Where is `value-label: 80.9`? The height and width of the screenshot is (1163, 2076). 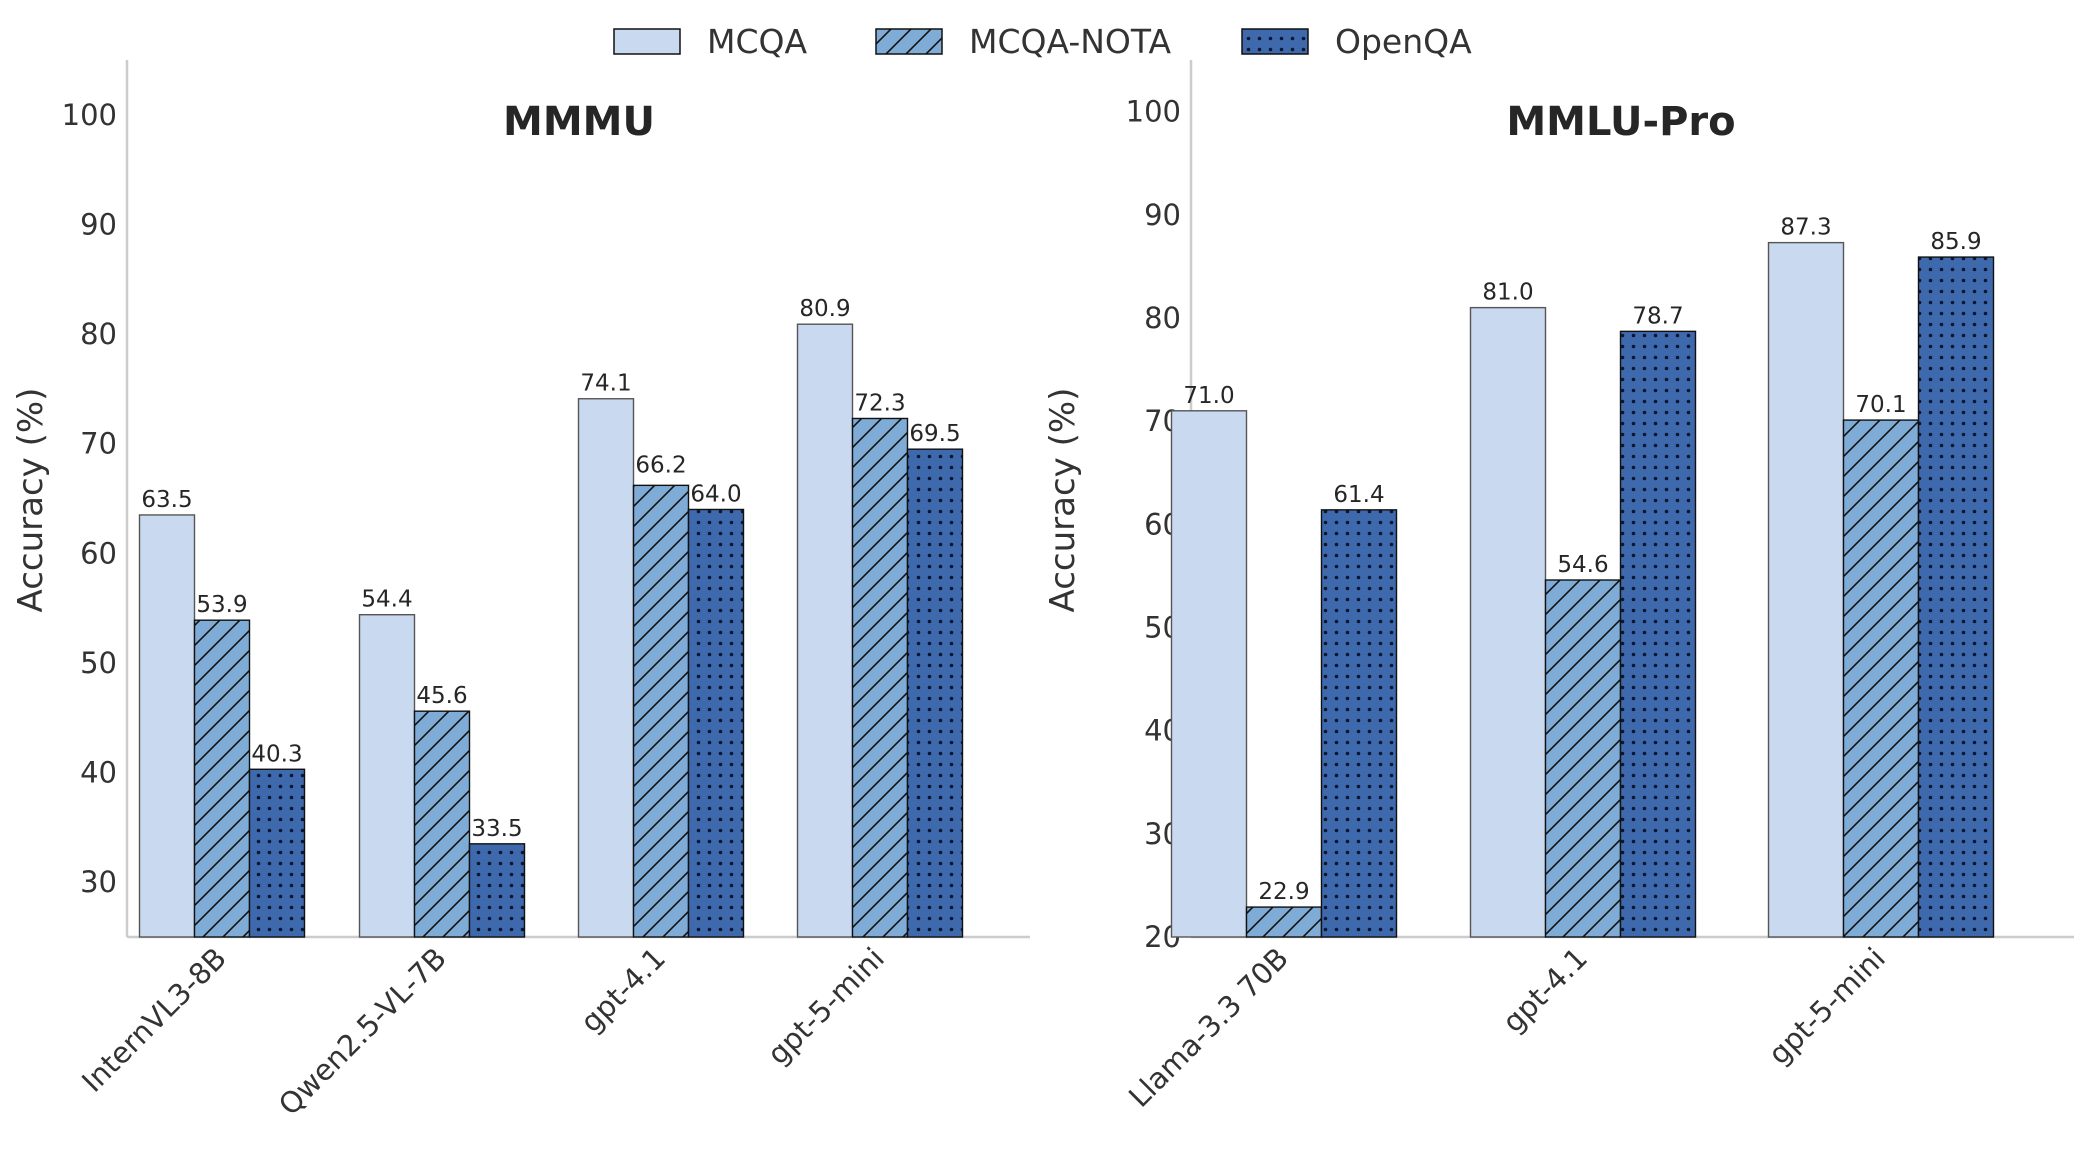 value-label: 80.9 is located at coordinates (824, 309).